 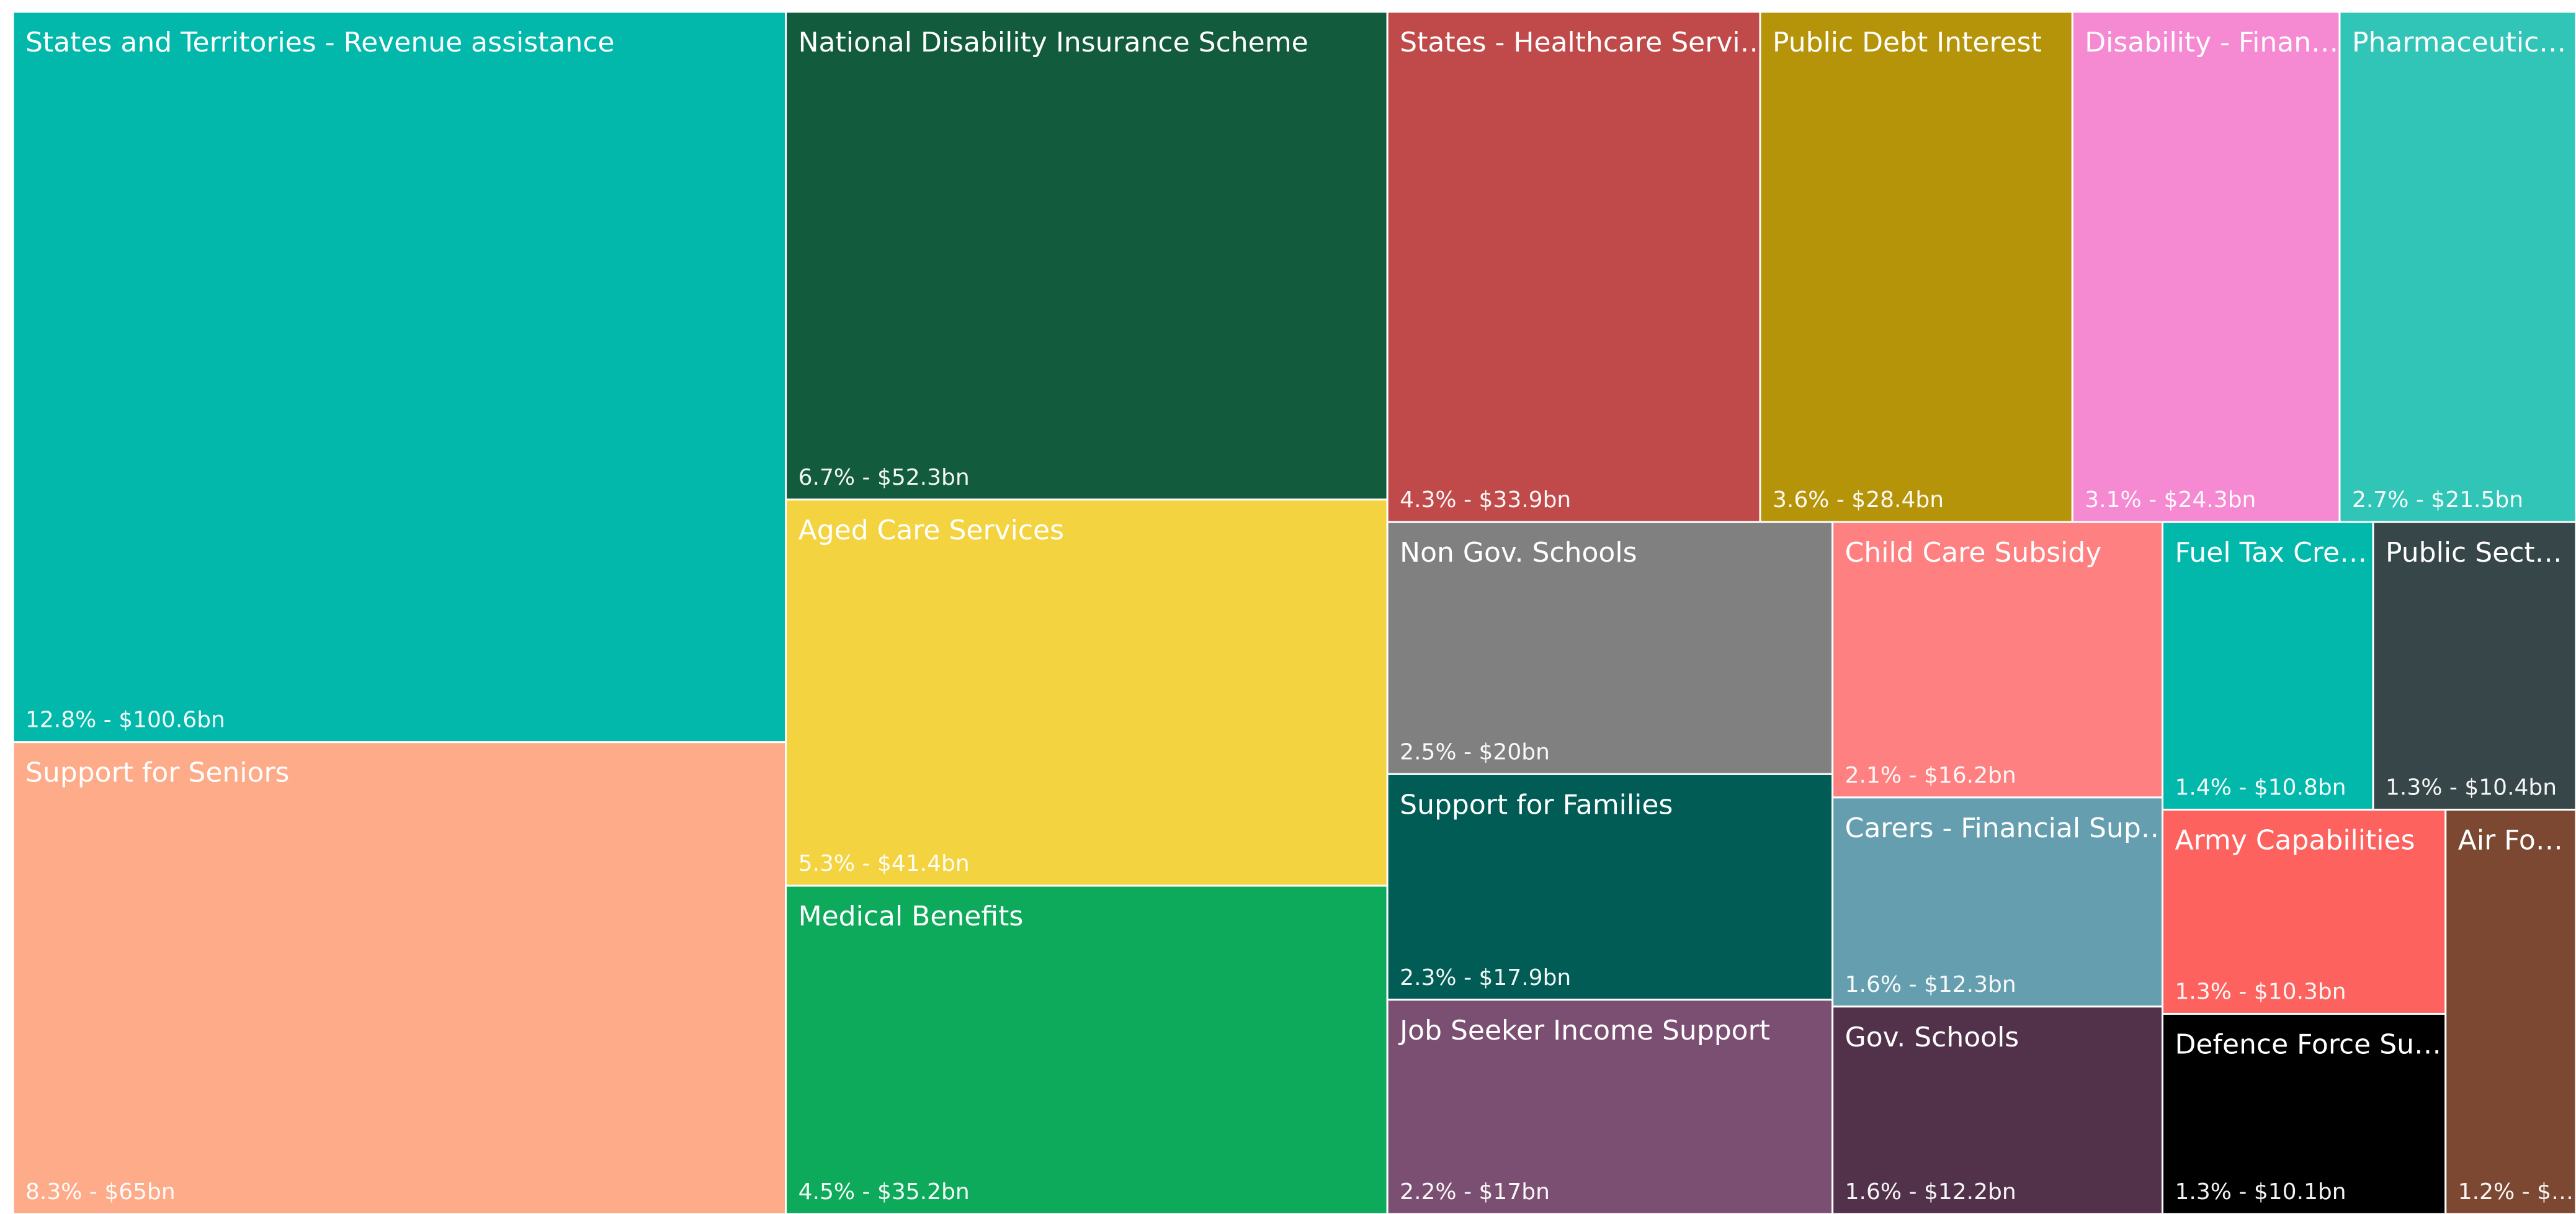 I want to click on tile-value-label: 4.3% - $33.9bn, so click(x=1485, y=500).